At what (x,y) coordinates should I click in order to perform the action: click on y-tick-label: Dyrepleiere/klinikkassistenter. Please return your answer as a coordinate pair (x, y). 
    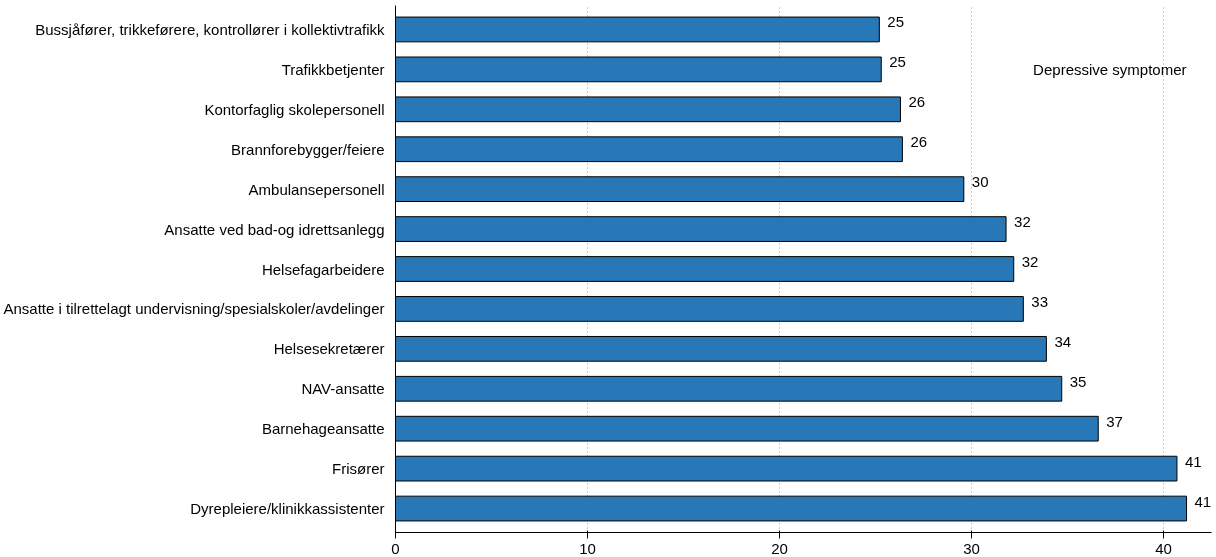
    Looking at the image, I should click on (287, 509).